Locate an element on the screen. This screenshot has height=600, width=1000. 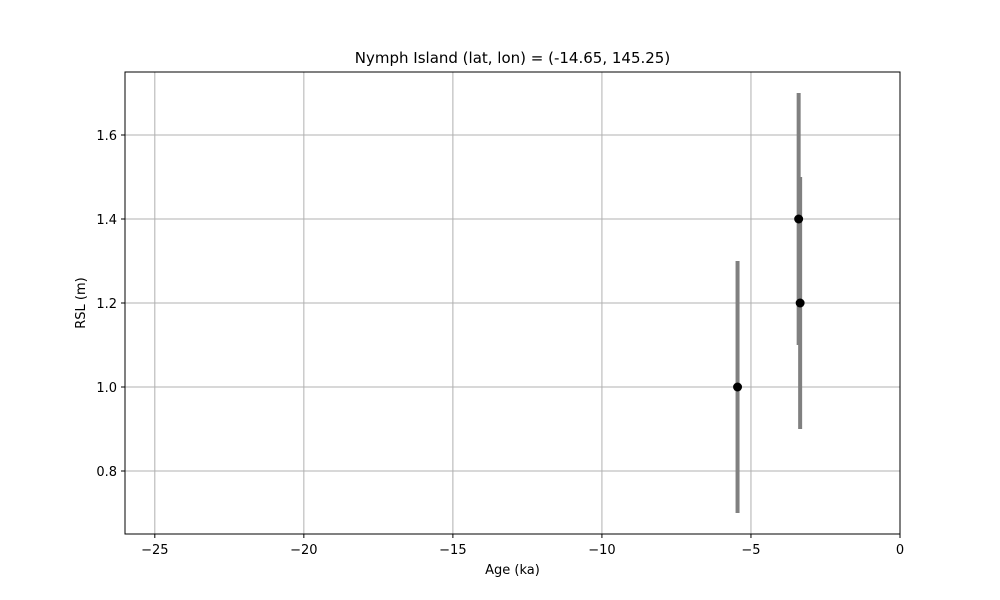
data-points is located at coordinates (769, 303).